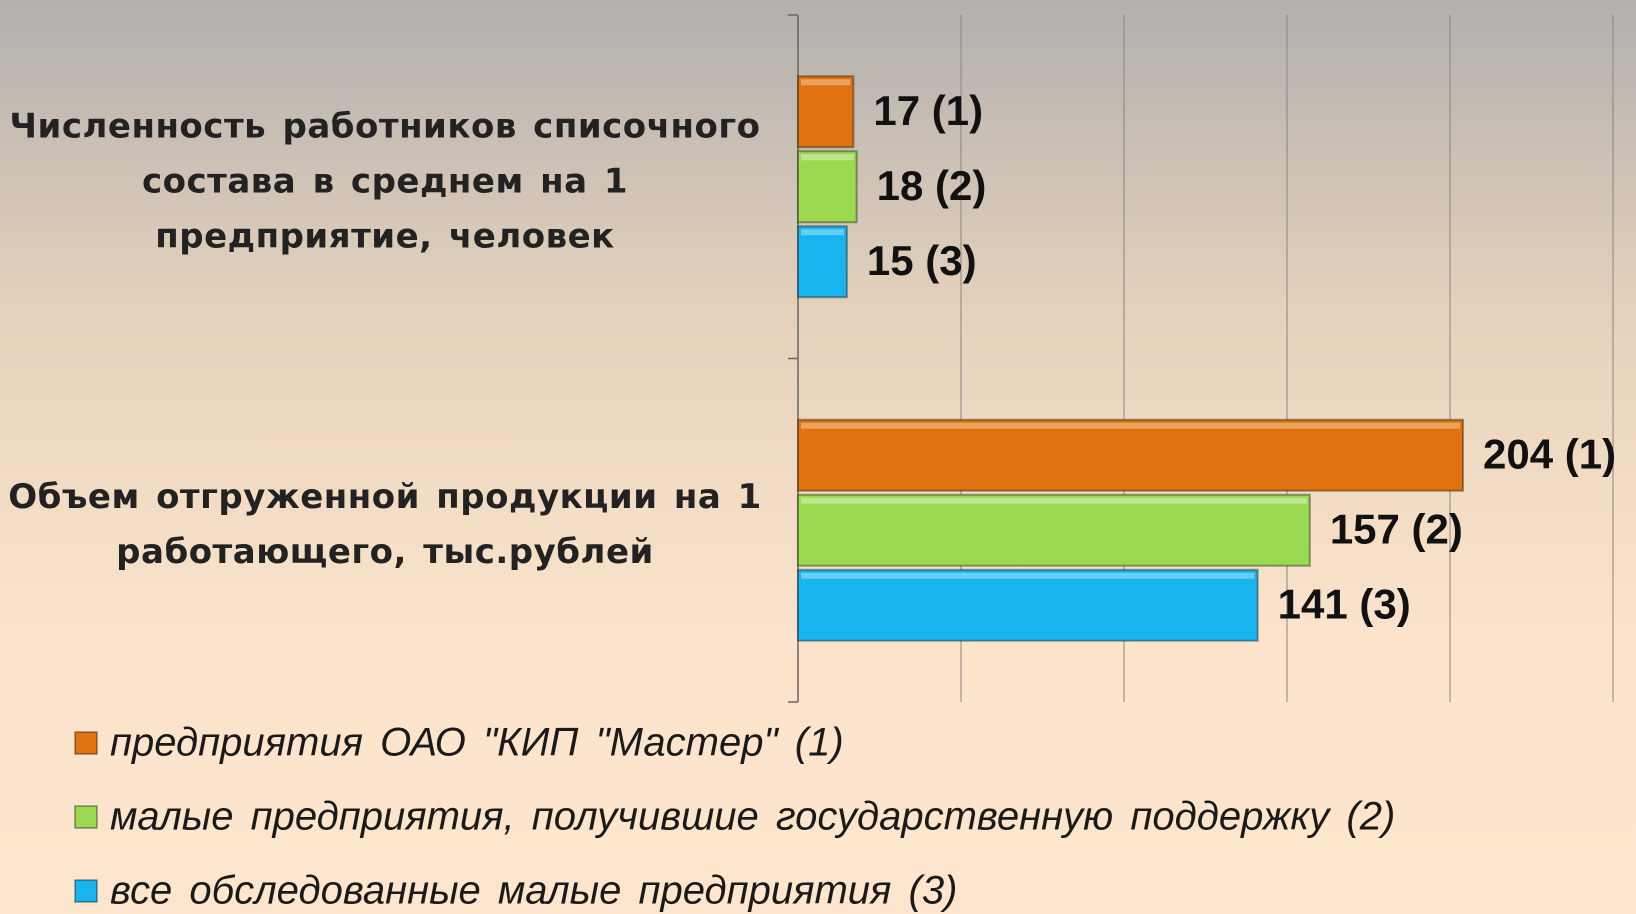 The image size is (1636, 914). I want to click on data-label: 141 (3), so click(1344, 603).